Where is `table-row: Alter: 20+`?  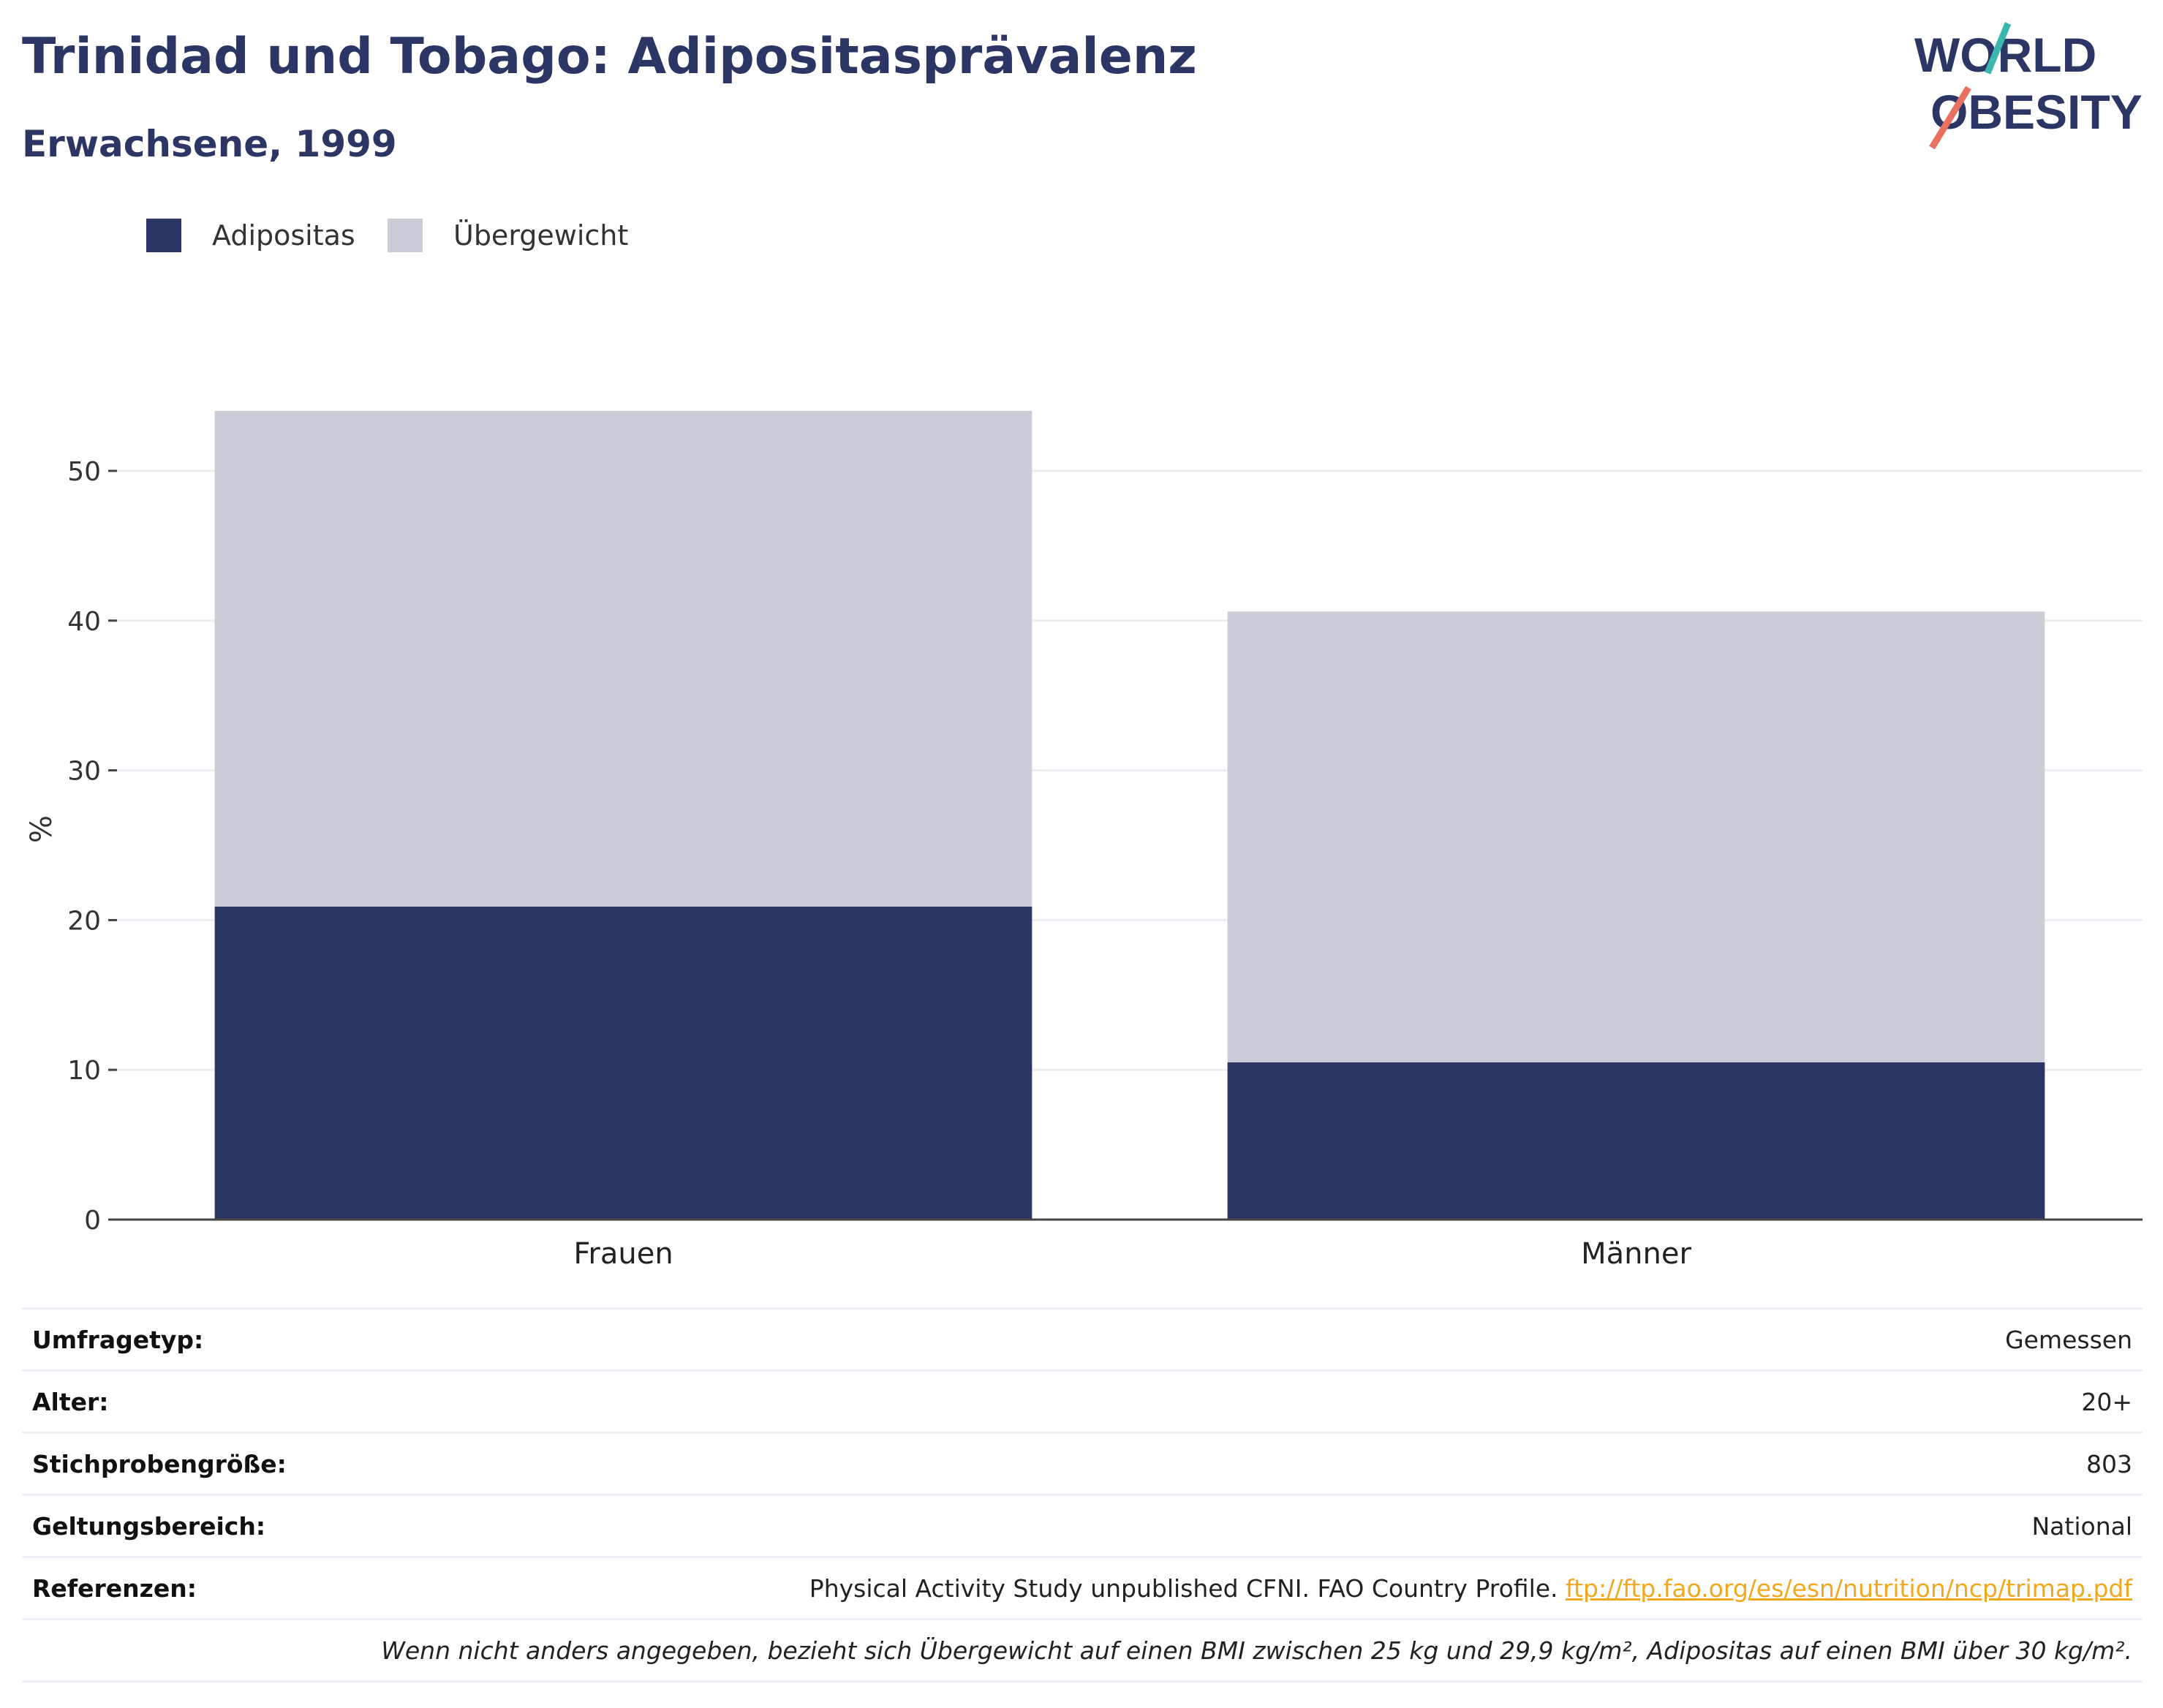 table-row: Alter: 20+ is located at coordinates (1082, 1401).